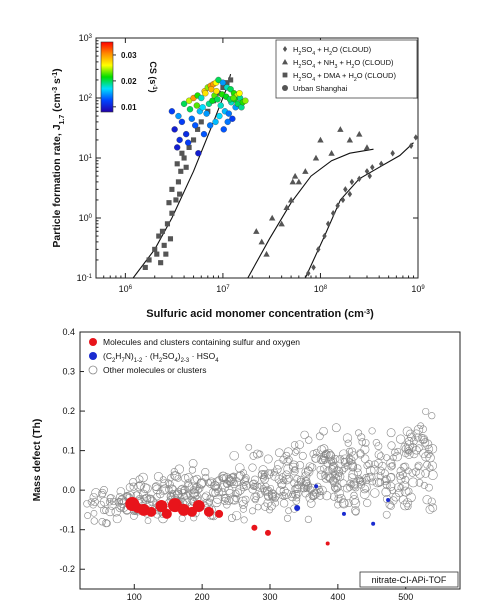  What do you see at coordinates (67, 530) in the screenshot?
I see `y-tick-label-2: -0.1` at bounding box center [67, 530].